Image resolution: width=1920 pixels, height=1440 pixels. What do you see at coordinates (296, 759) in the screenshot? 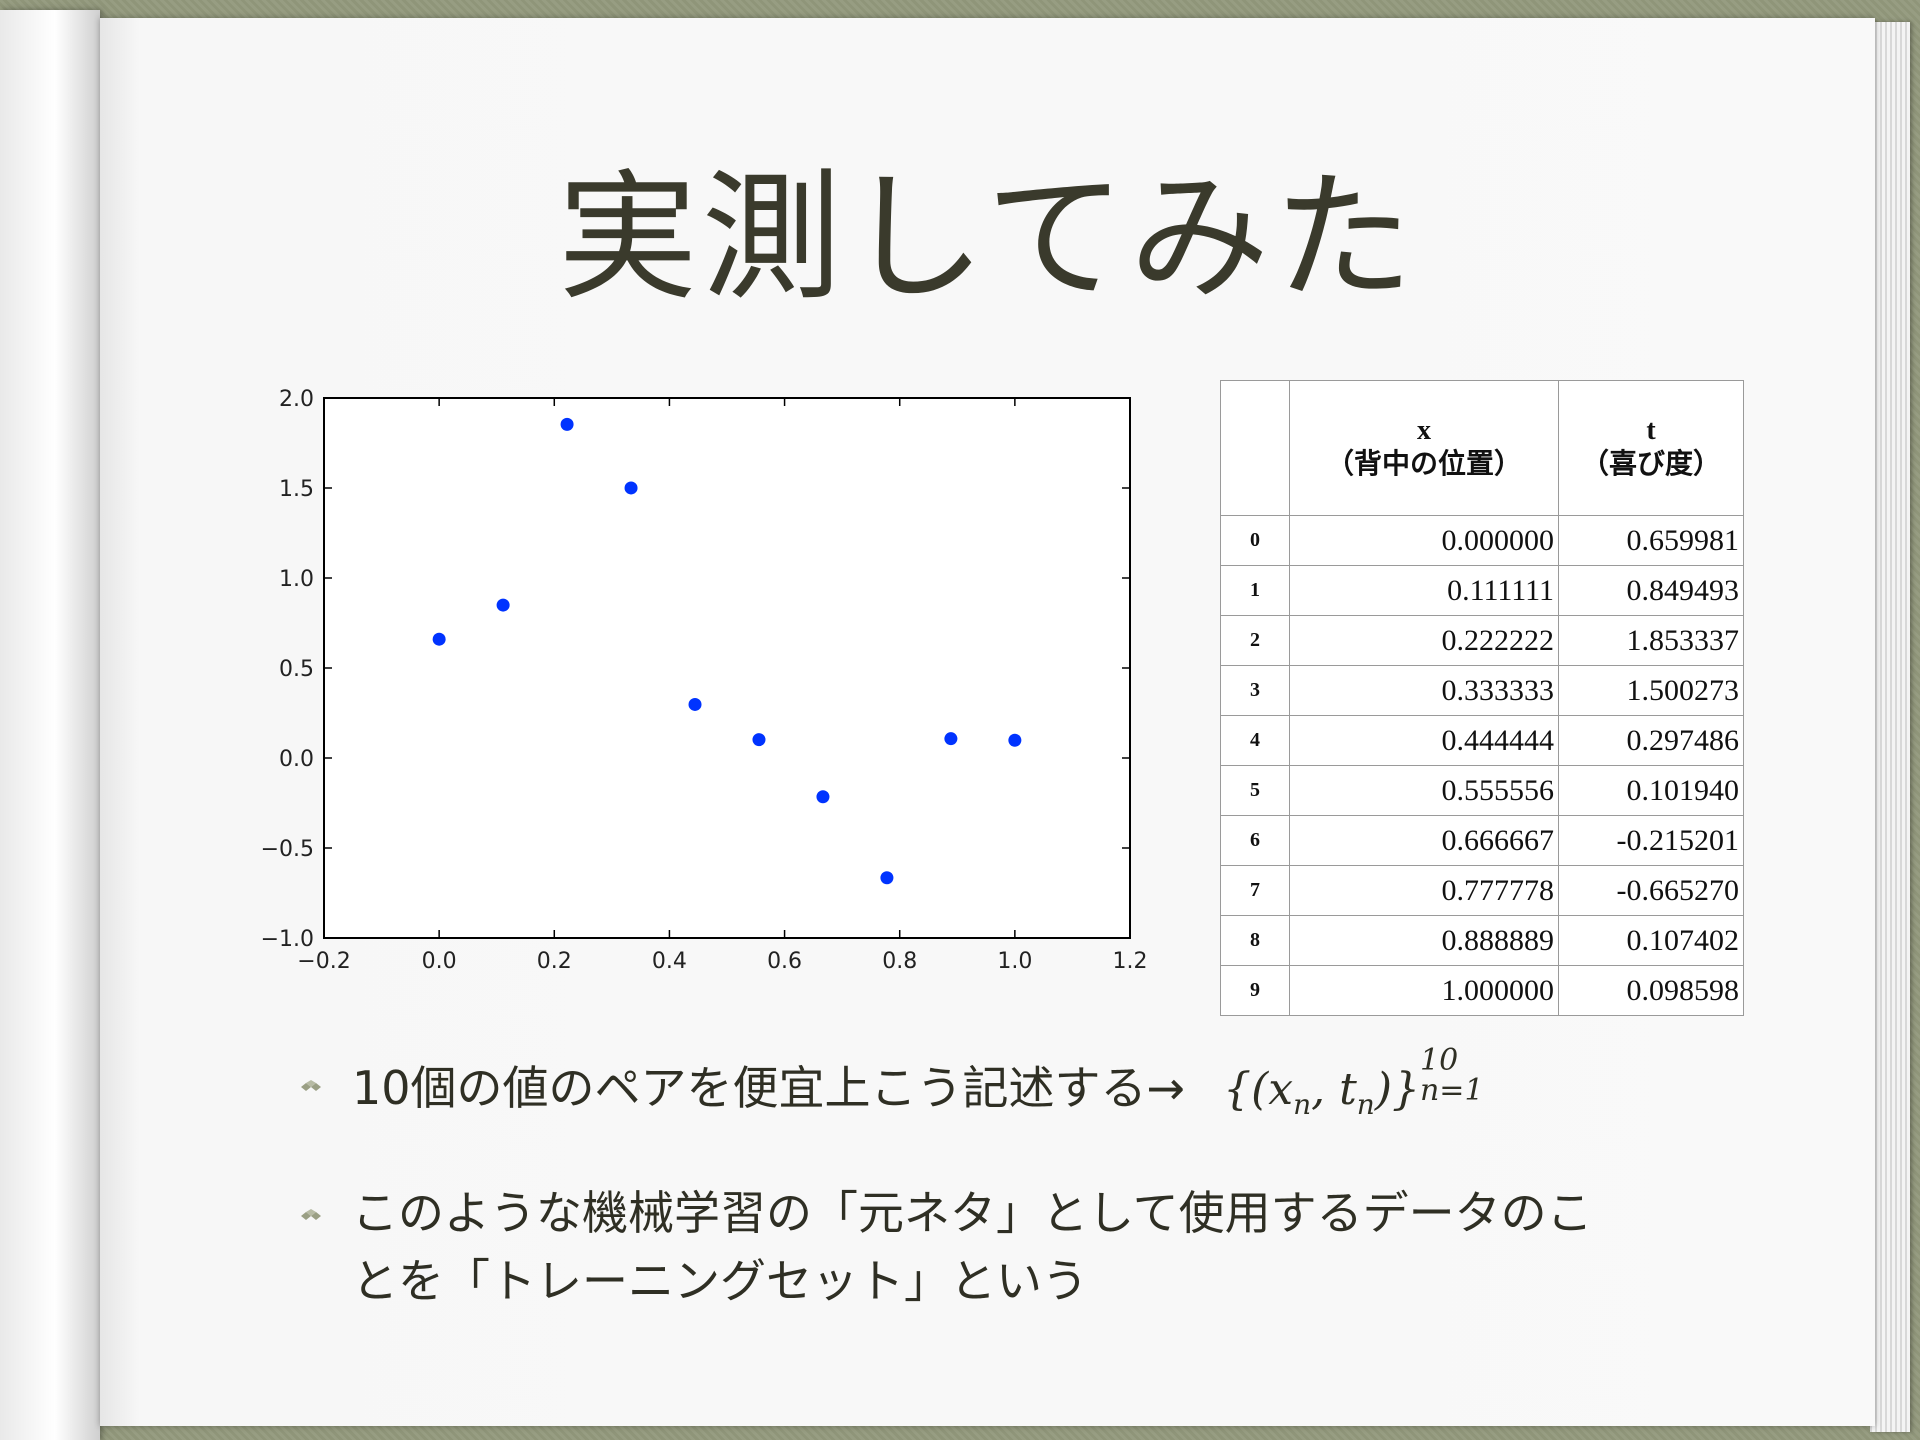
I see `y-tick-label: 0.0` at bounding box center [296, 759].